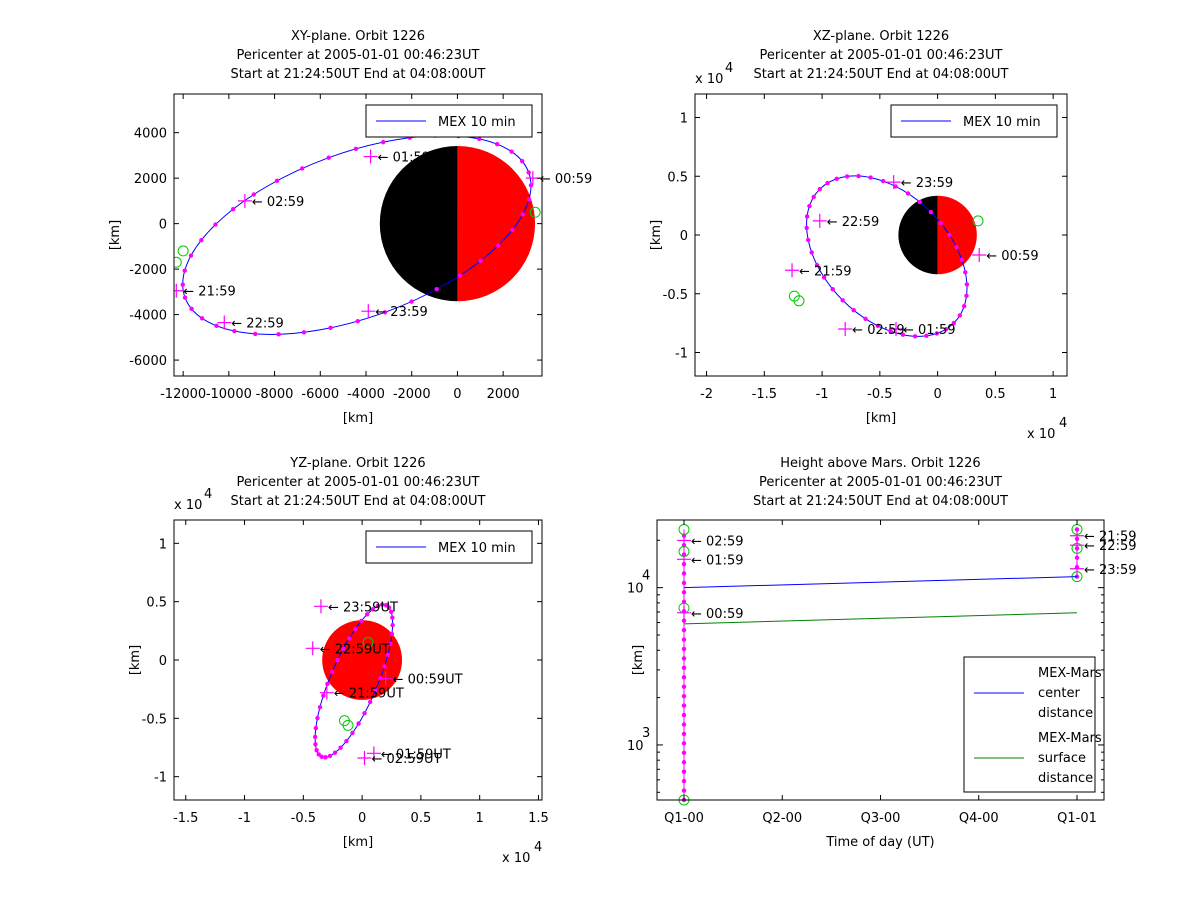 This screenshot has height=900, width=1200. What do you see at coordinates (183, 394) in the screenshot?
I see `x-tick-label: -12000` at bounding box center [183, 394].